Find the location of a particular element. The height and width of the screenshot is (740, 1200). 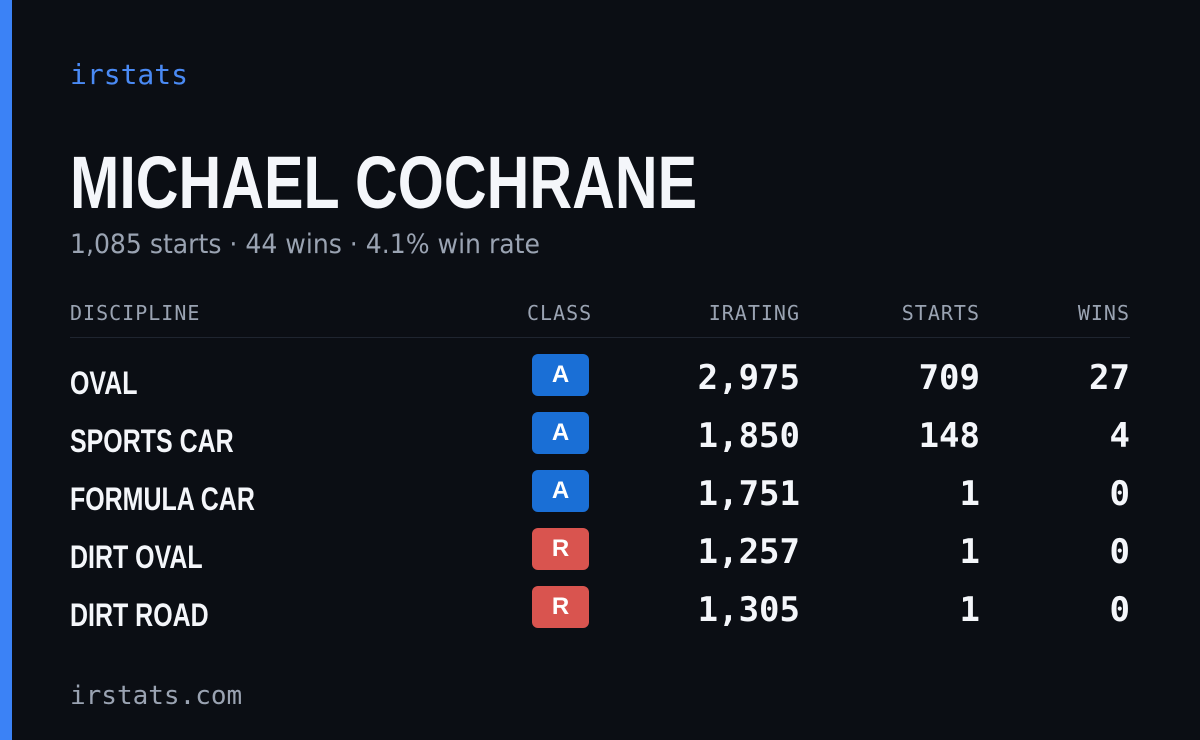

discipline: SPORTS CAR is located at coordinates (152, 441).